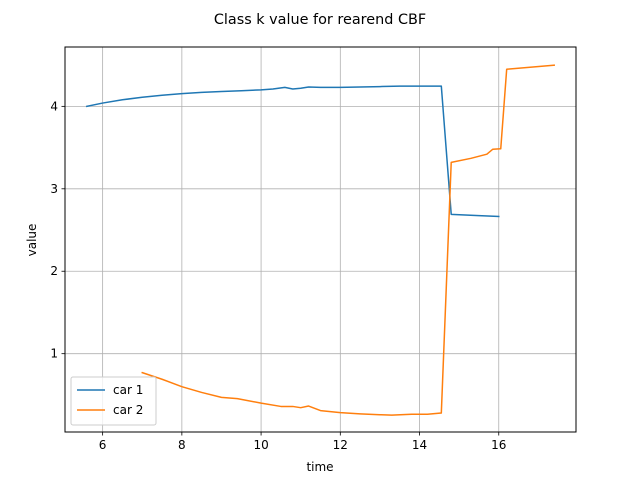 The image size is (640, 480). Describe the element at coordinates (419, 445) in the screenshot. I see `x-tick-label: 14` at that location.